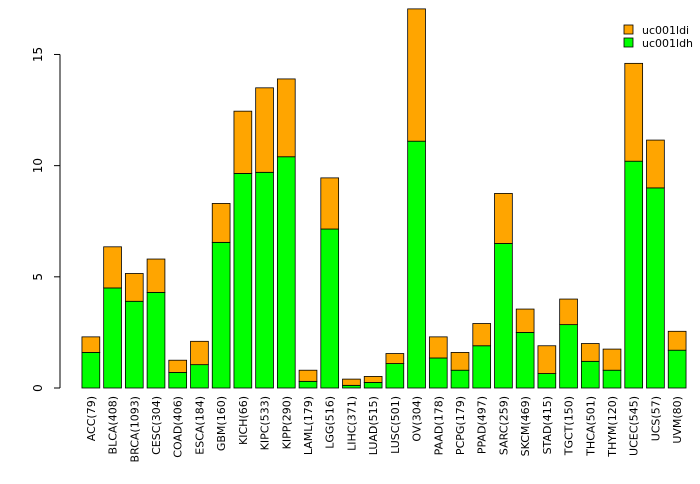 The height and width of the screenshot is (484, 700). What do you see at coordinates (243, 420) in the screenshot?
I see `x-tick-label: KICH(66)` at bounding box center [243, 420].